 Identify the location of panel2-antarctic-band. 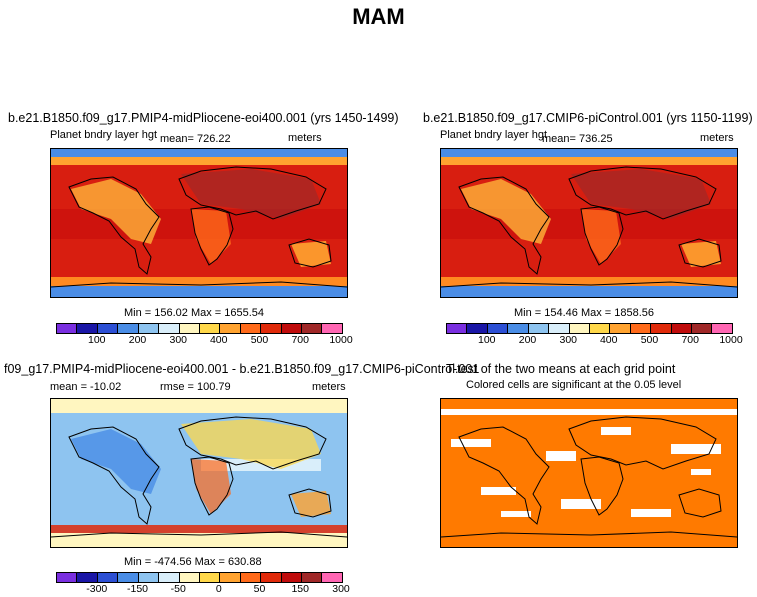
(589, 291).